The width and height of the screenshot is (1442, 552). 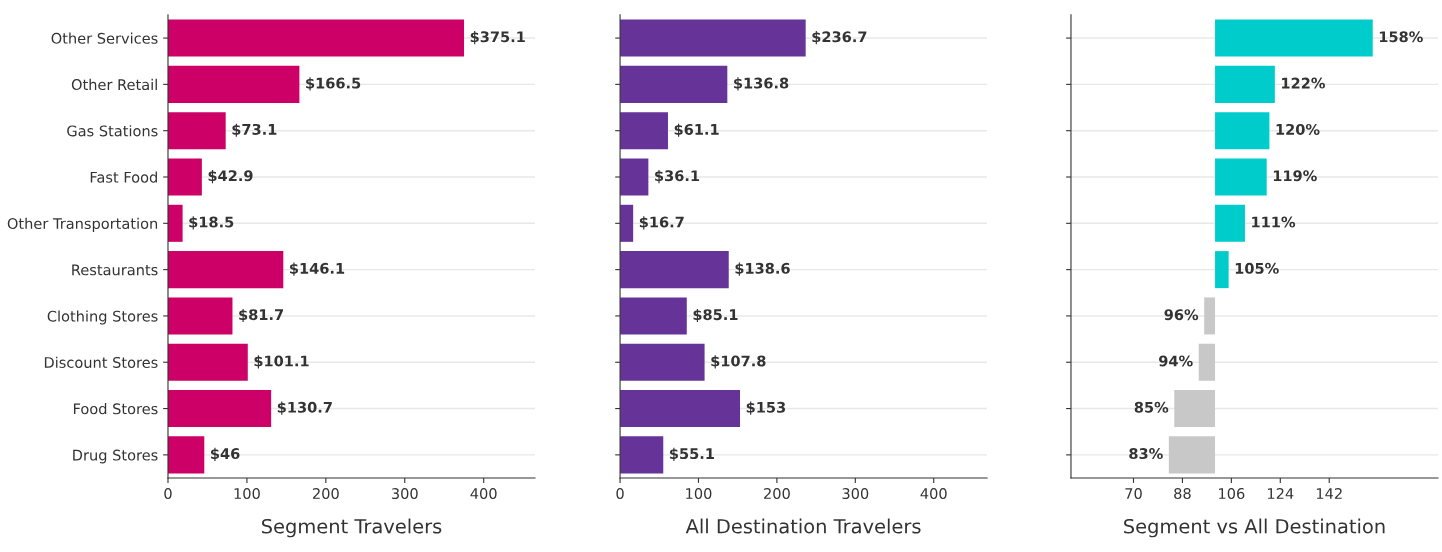 What do you see at coordinates (691, 454) in the screenshot?
I see `data-label: $55.1` at bounding box center [691, 454].